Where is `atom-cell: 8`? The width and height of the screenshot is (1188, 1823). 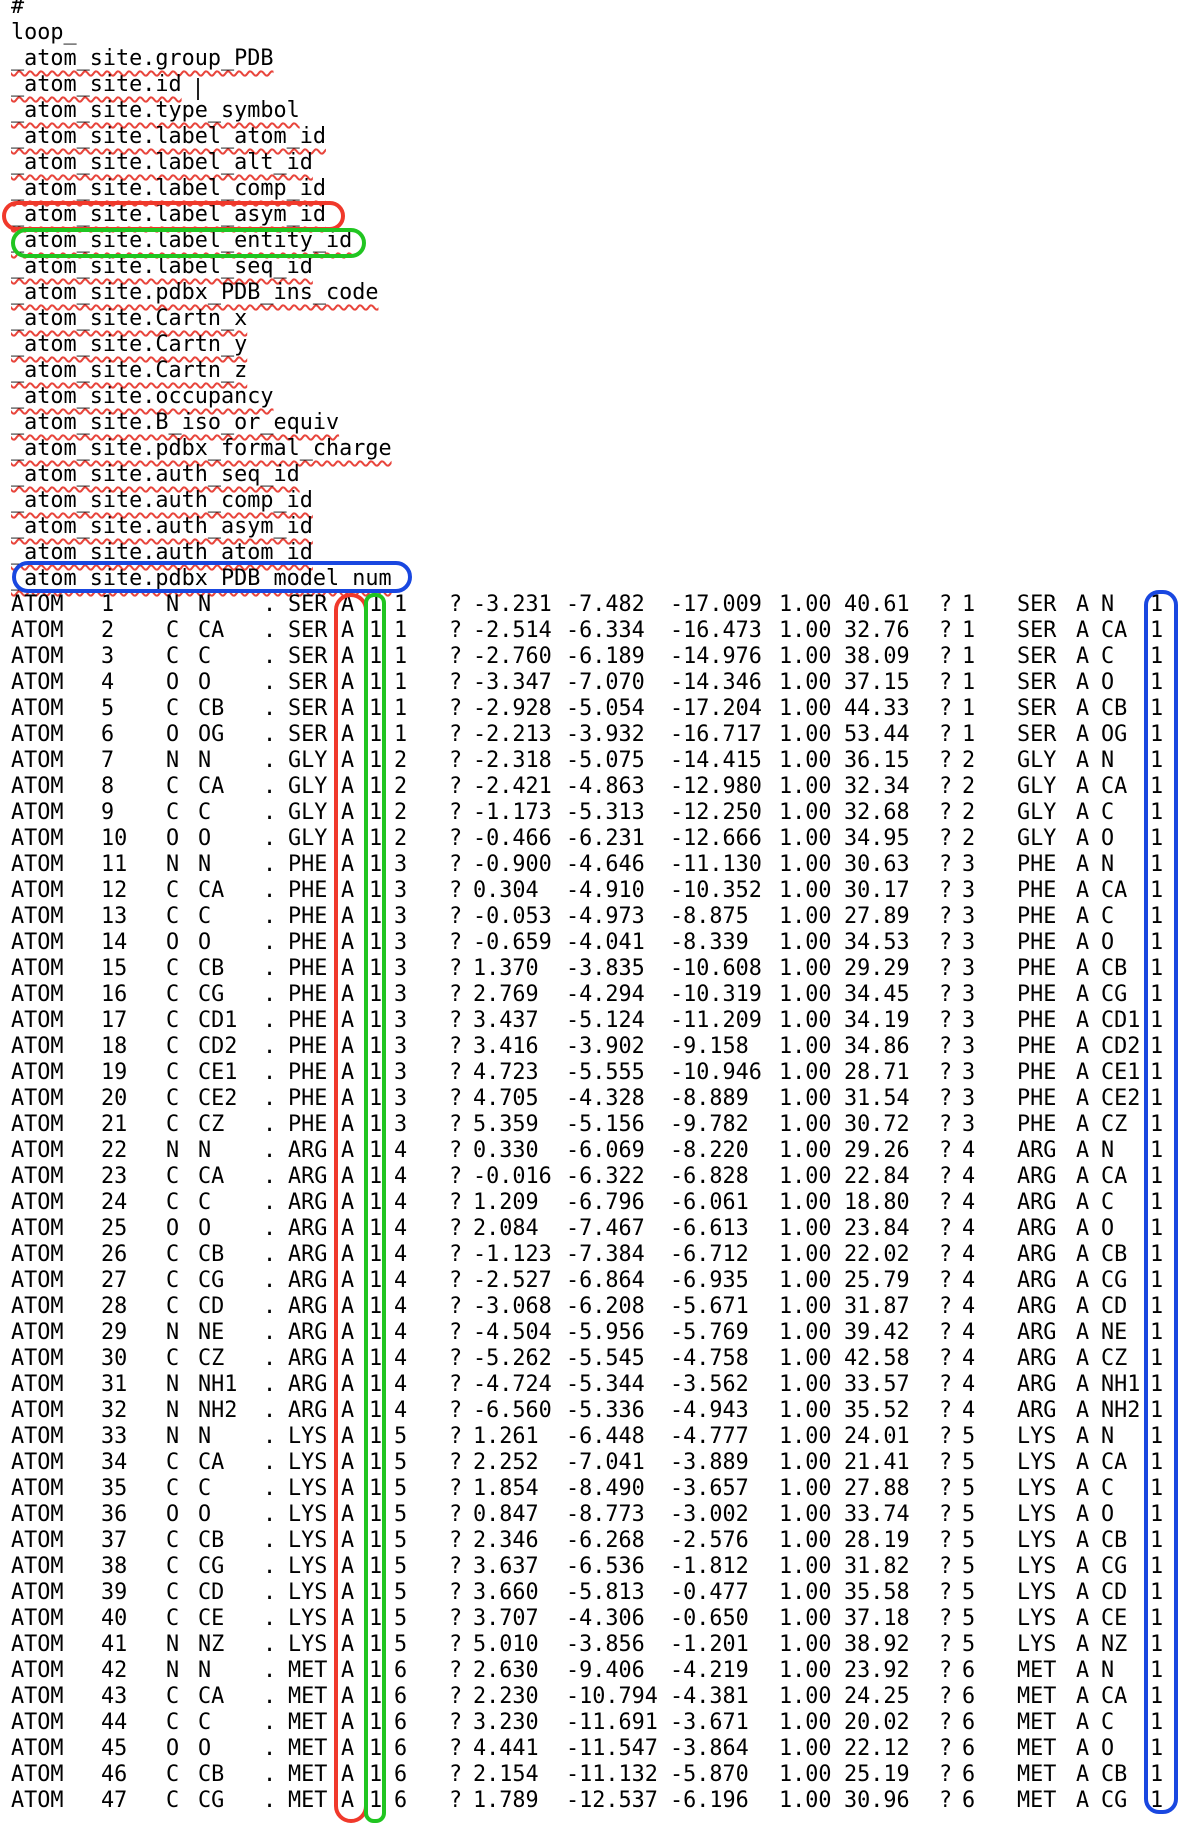
atom-cell: 8 is located at coordinates (108, 786).